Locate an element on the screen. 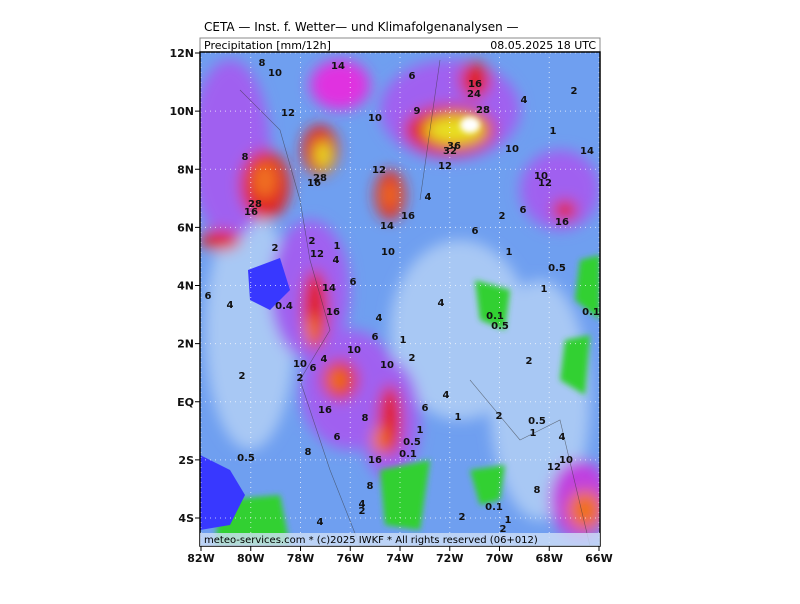  x-tick-label: 82W is located at coordinates (200, 558).